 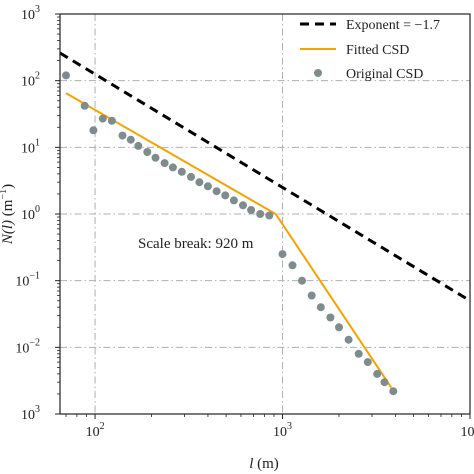 I want to click on legend-original-label: Original CSD, so click(x=384, y=74).